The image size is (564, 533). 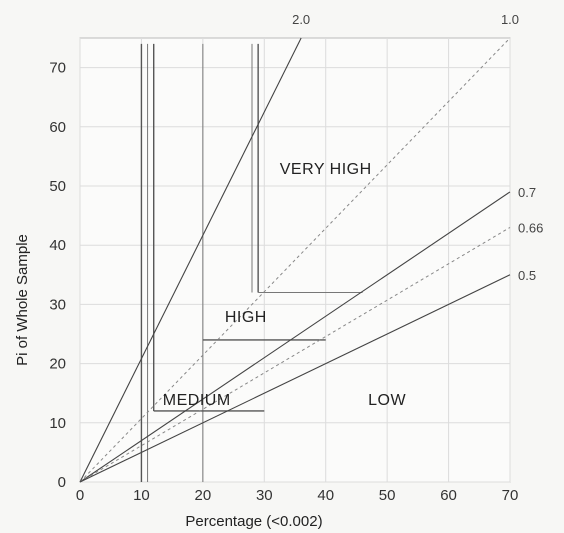 I want to click on y-tick-label: 20, so click(x=57, y=364).